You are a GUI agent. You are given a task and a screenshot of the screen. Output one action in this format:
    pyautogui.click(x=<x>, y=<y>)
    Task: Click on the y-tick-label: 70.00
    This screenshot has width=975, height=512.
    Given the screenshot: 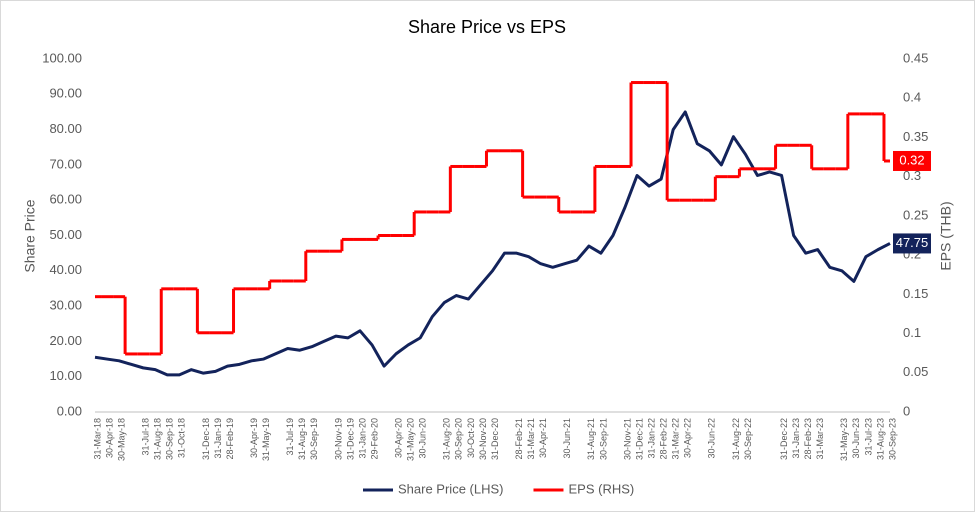 What is the action you would take?
    pyautogui.click(x=65, y=163)
    